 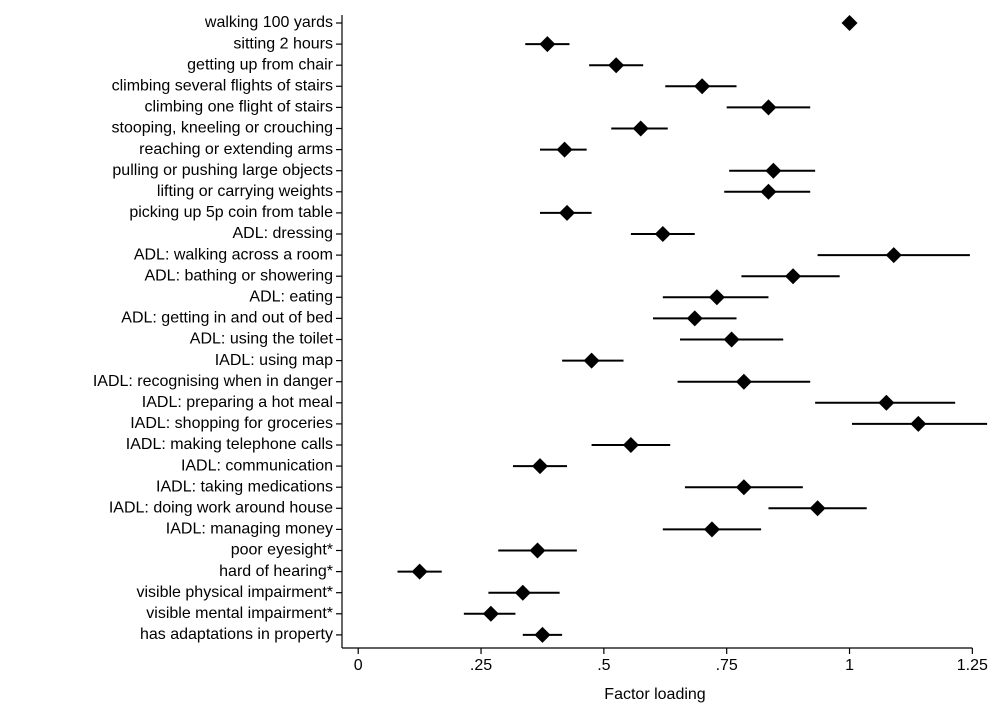 I want to click on y-tick-label: sitting 2 hours, so click(x=283, y=43).